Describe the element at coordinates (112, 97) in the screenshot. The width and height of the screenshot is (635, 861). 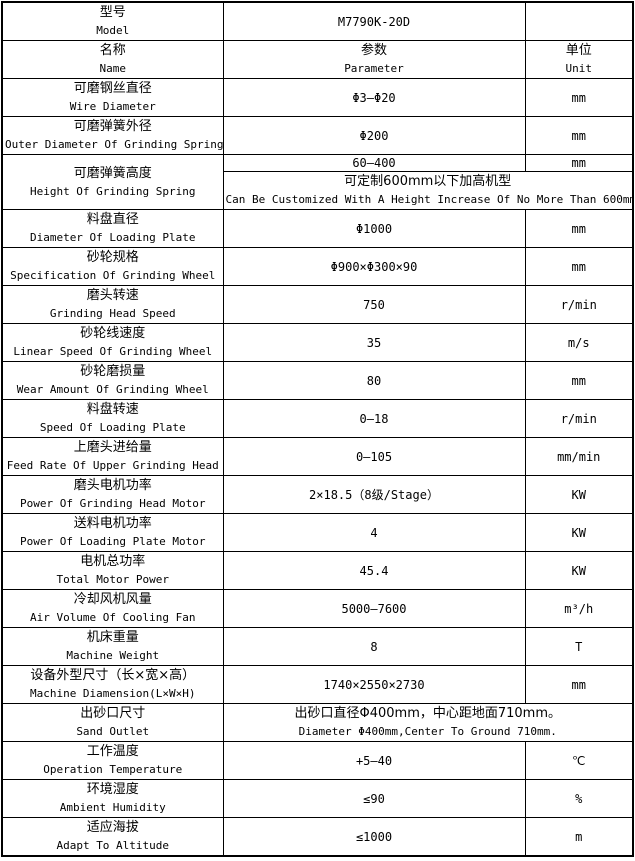
I see `spec-name-cell: 可磨钢丝直径 Wire Diameter` at that location.